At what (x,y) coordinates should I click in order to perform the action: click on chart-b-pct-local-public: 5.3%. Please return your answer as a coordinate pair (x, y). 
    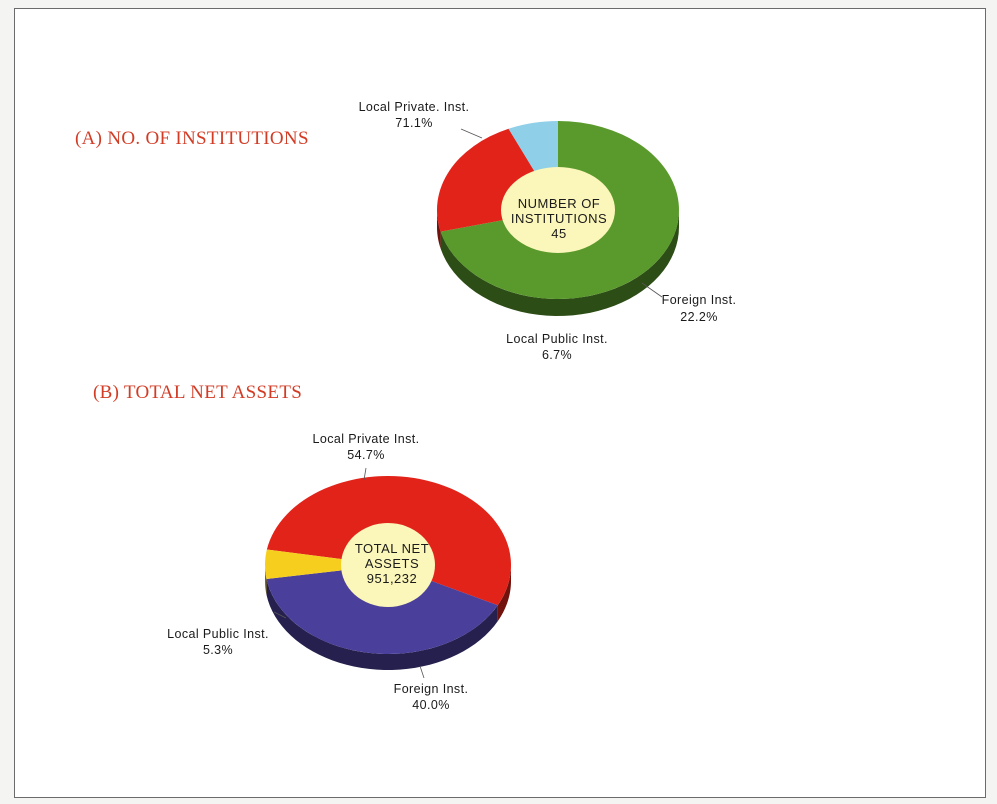
    Looking at the image, I should click on (218, 650).